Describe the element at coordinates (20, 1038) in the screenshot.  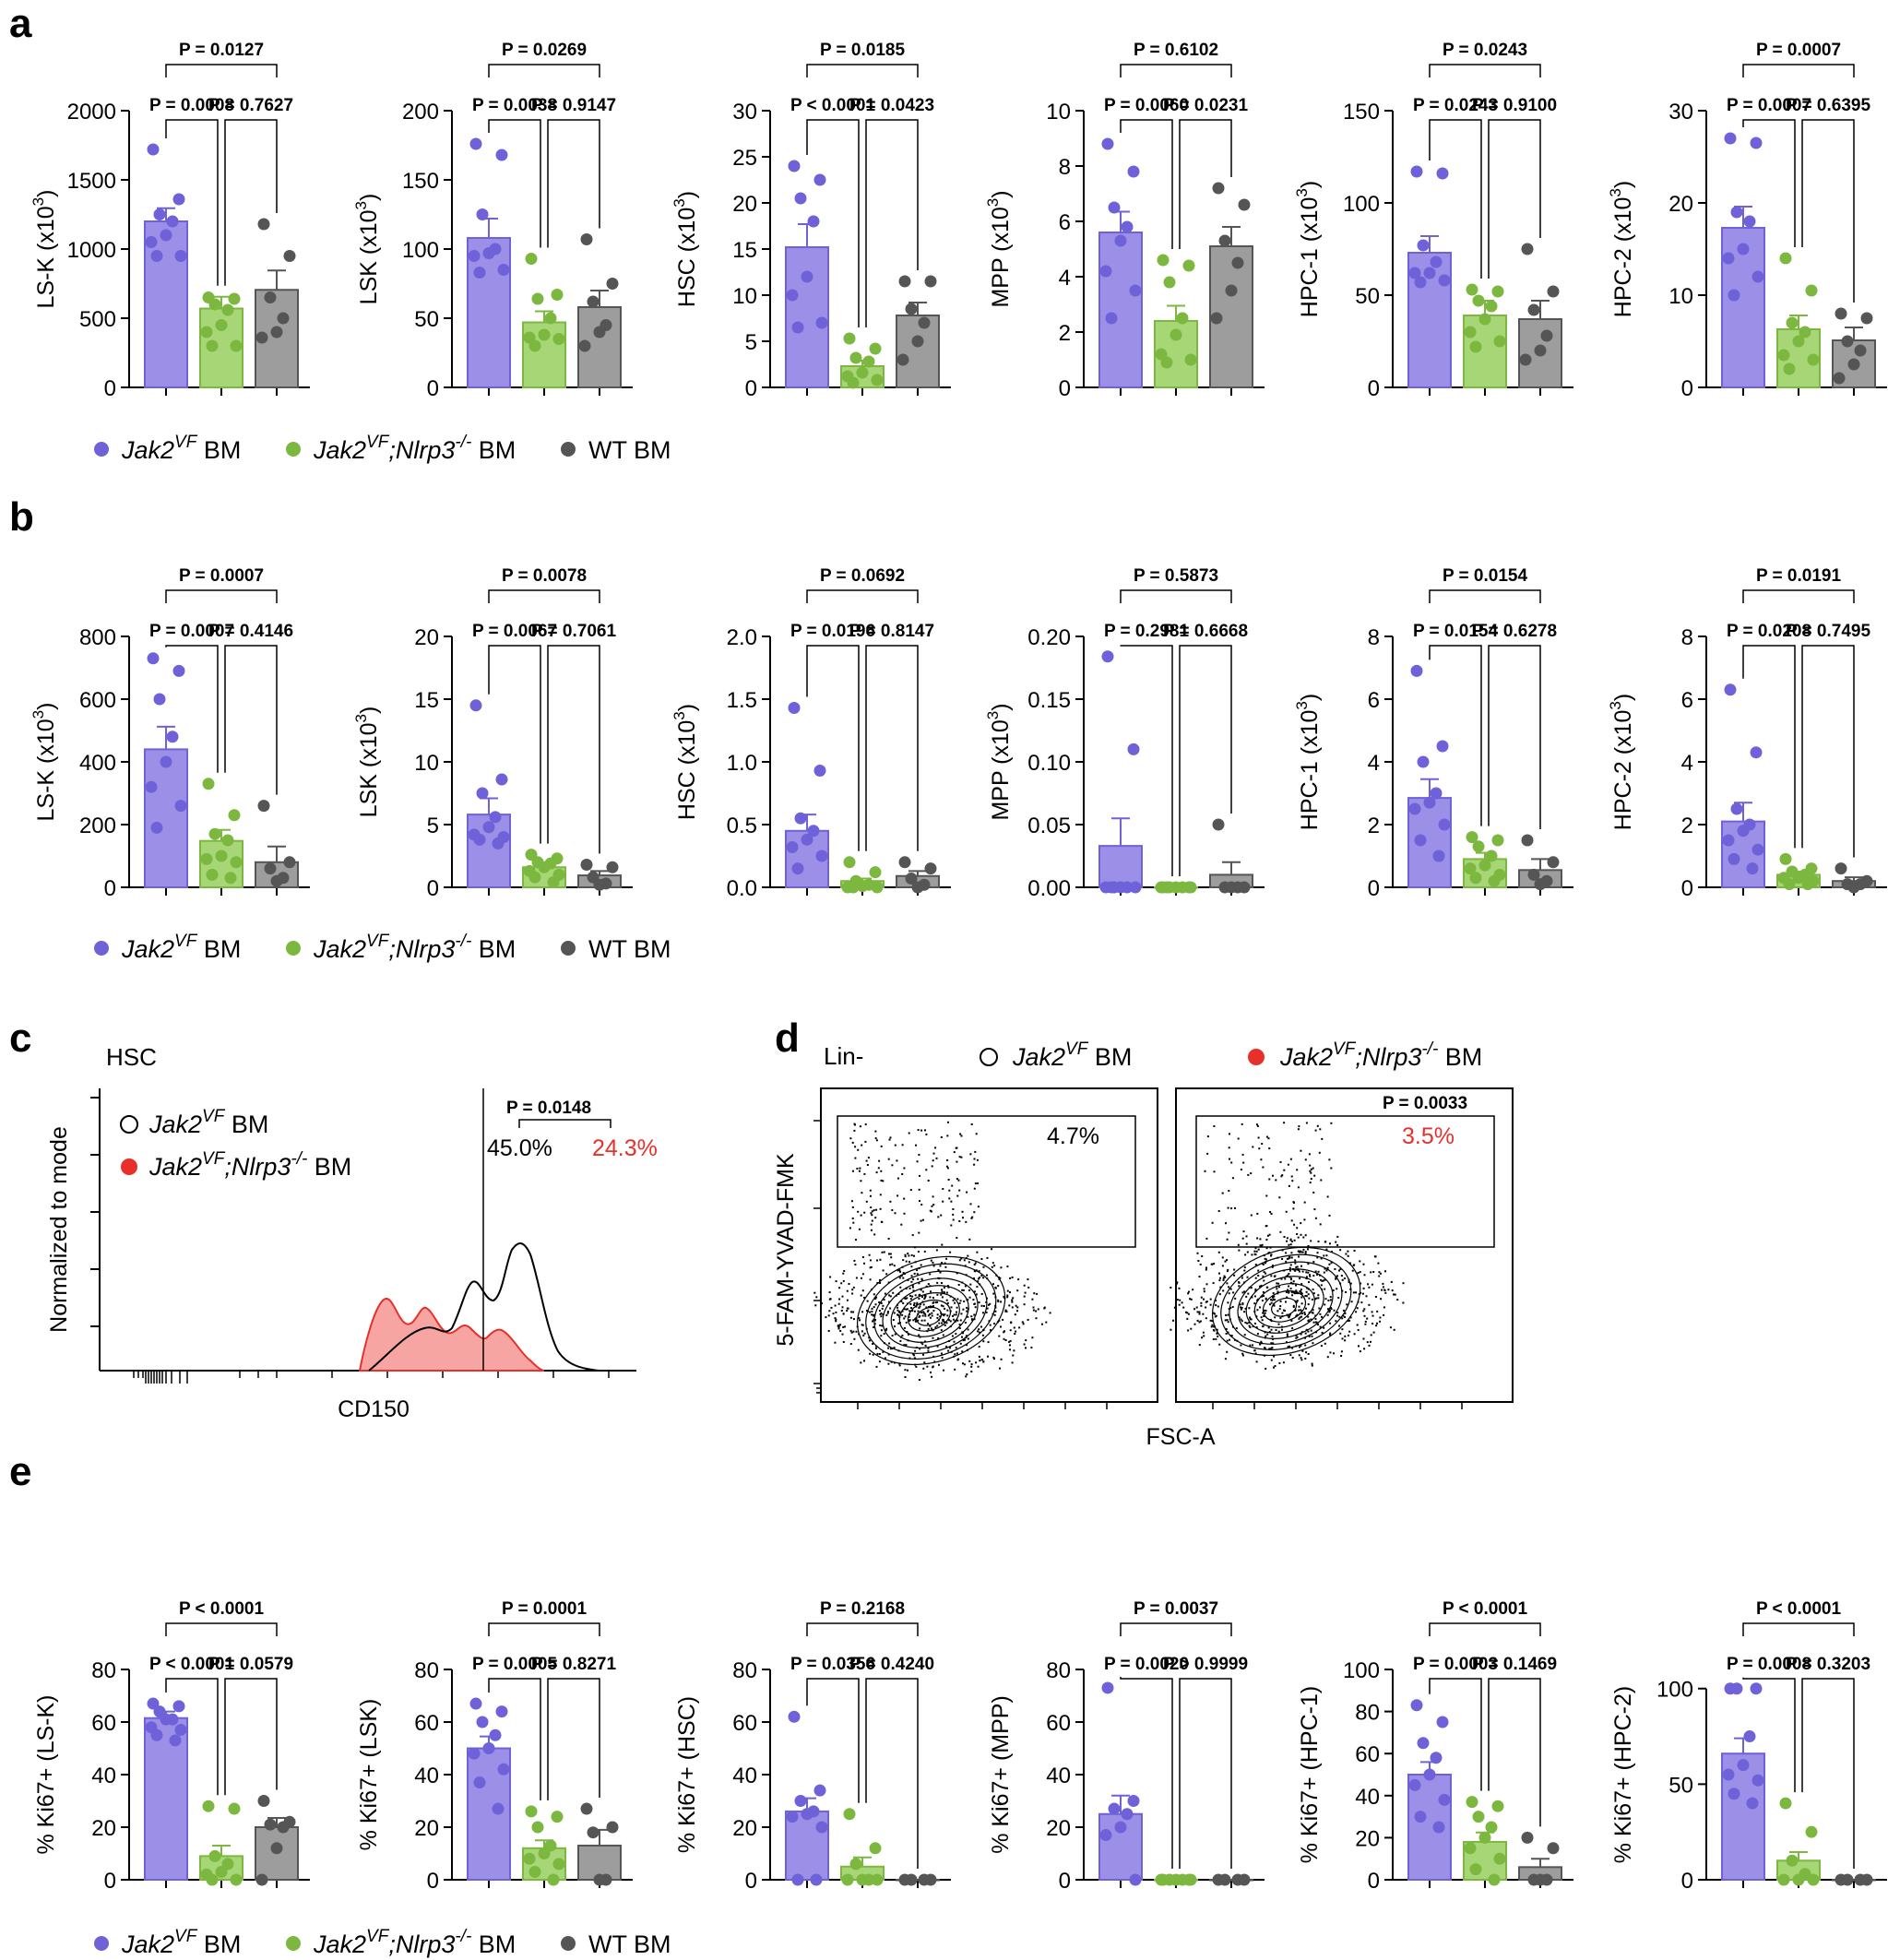
I see `panel-label-c: c` at that location.